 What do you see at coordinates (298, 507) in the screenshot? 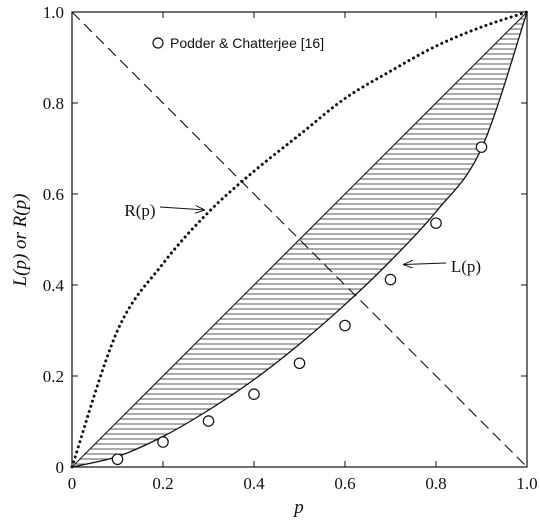
I see `x-axis-label: p` at bounding box center [298, 507].